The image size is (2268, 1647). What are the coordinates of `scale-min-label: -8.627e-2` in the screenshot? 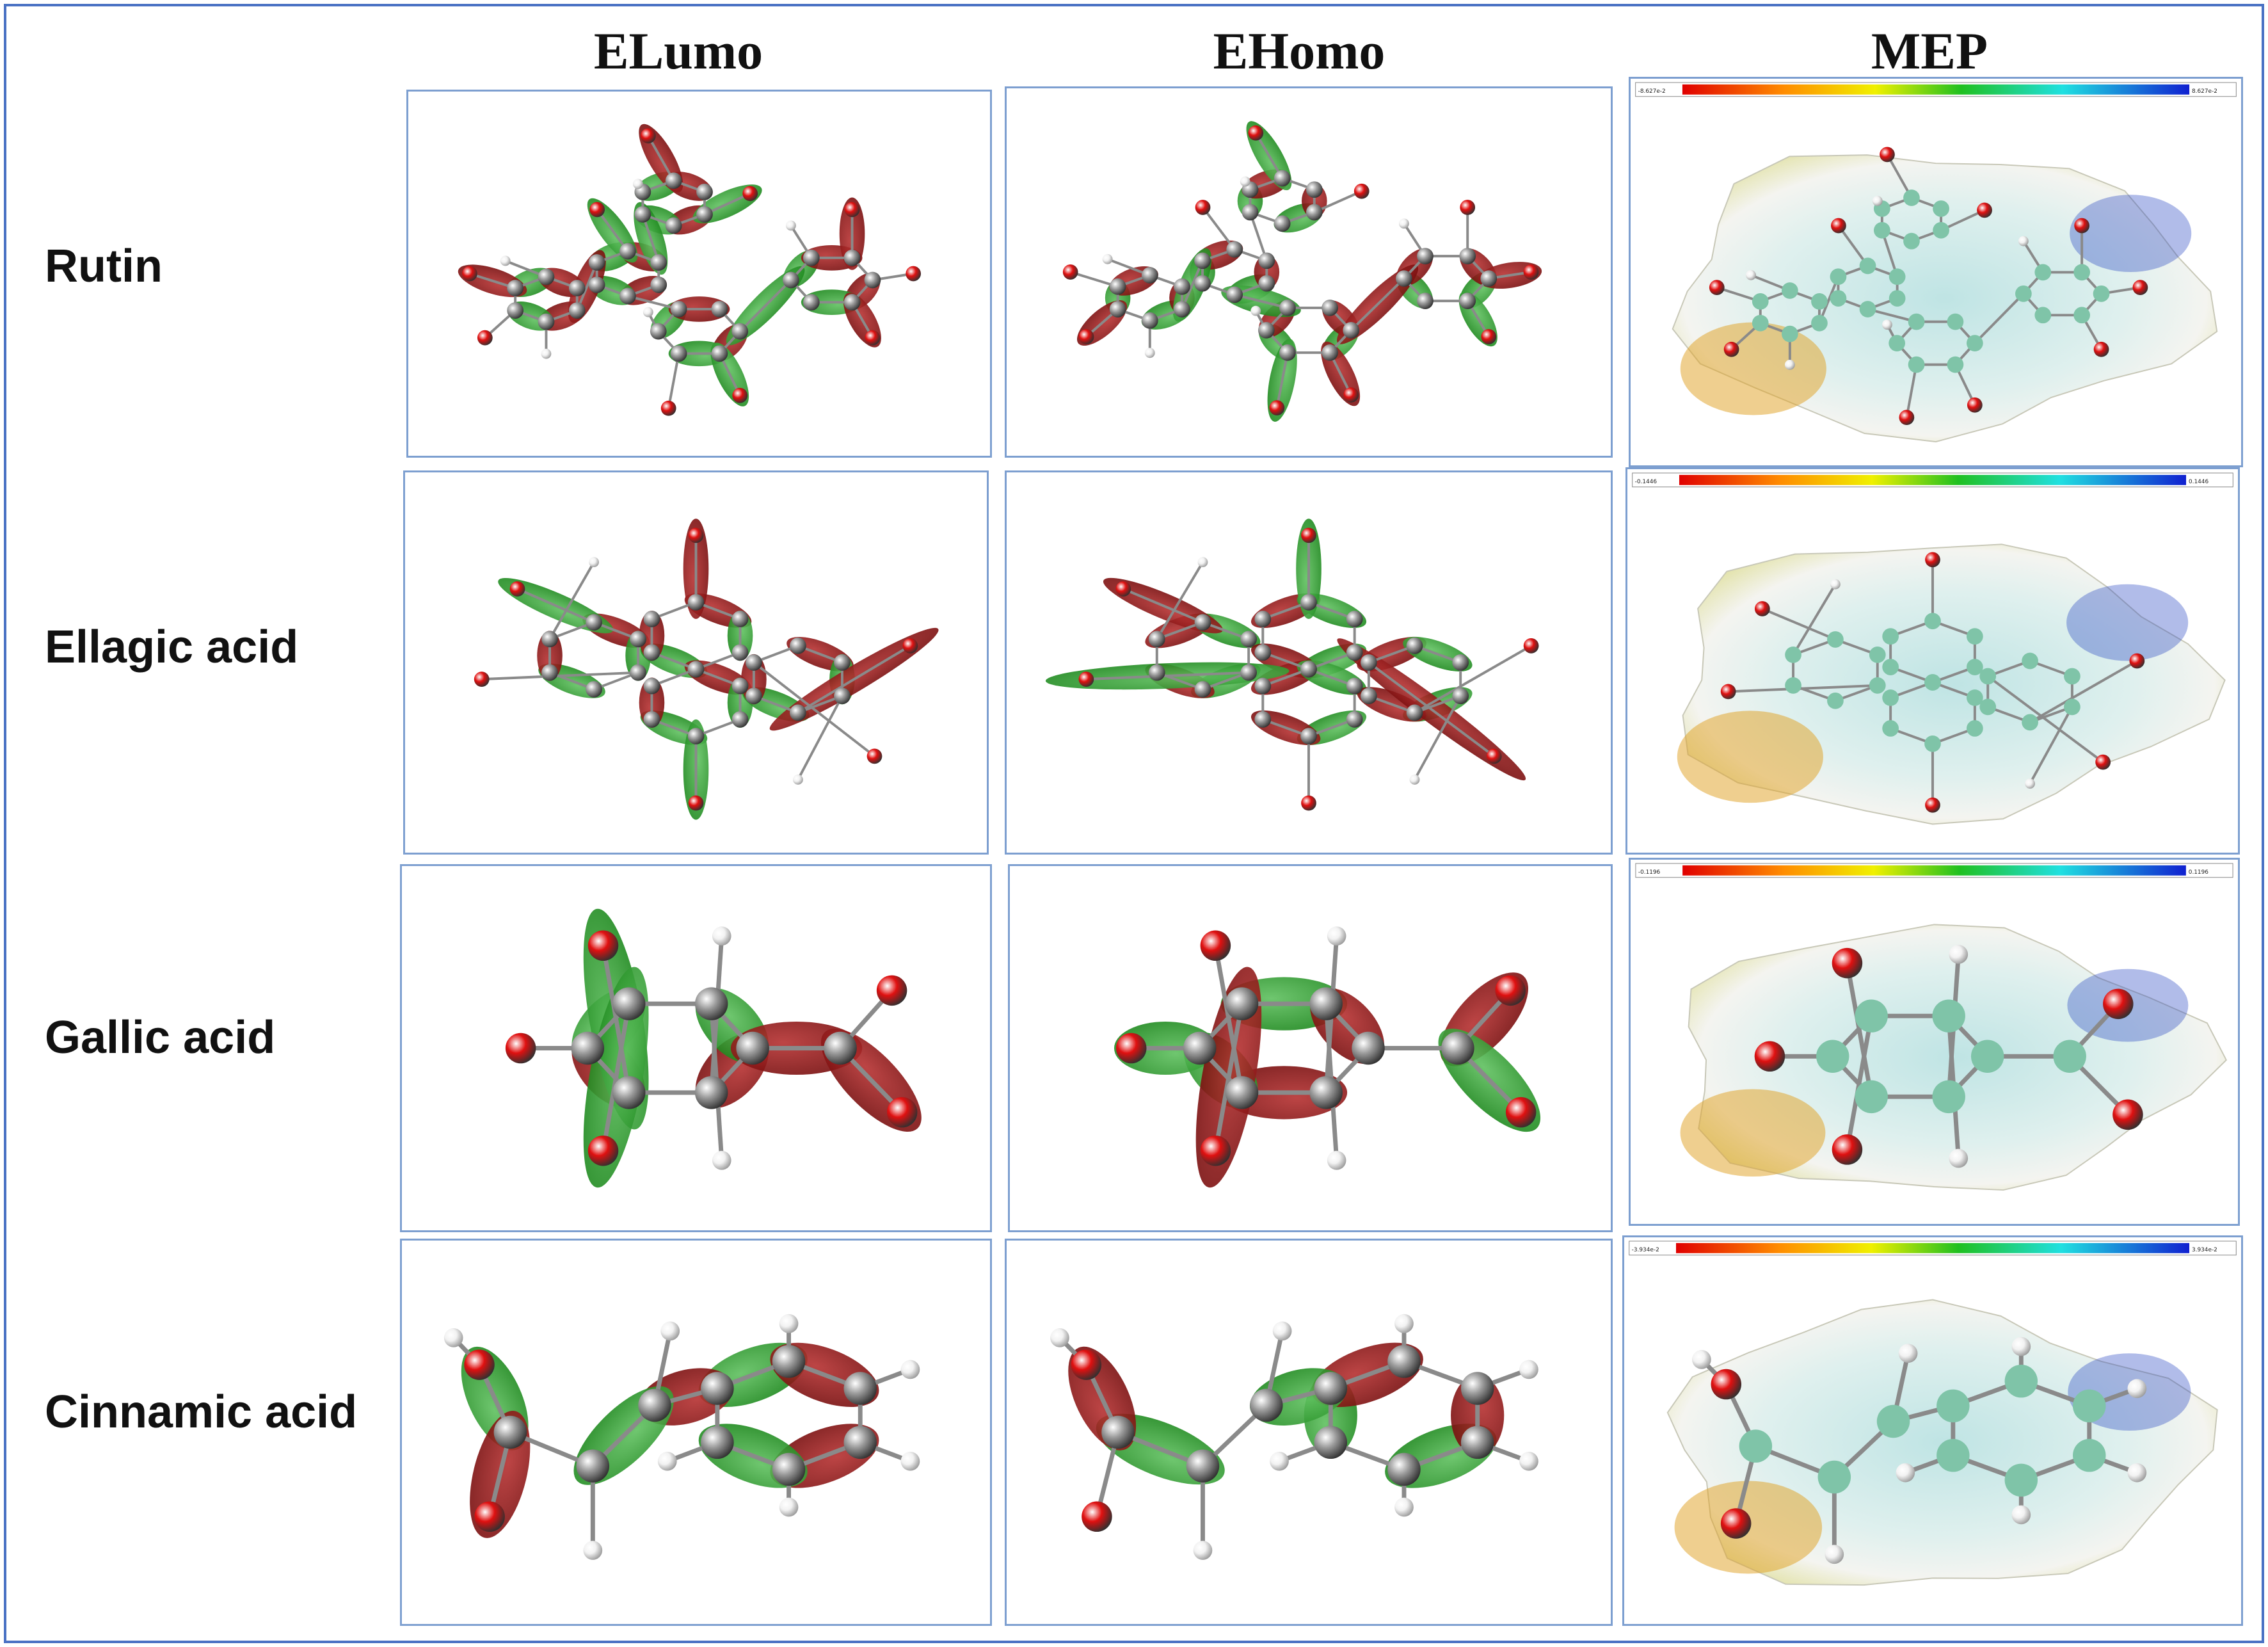 It's located at (1652, 91).